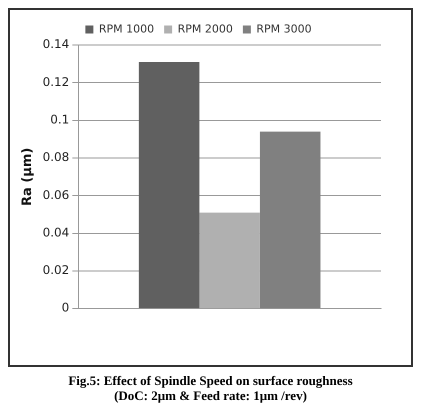  Describe the element at coordinates (60, 119) in the screenshot. I see `y-tick-label: 0.1` at that location.